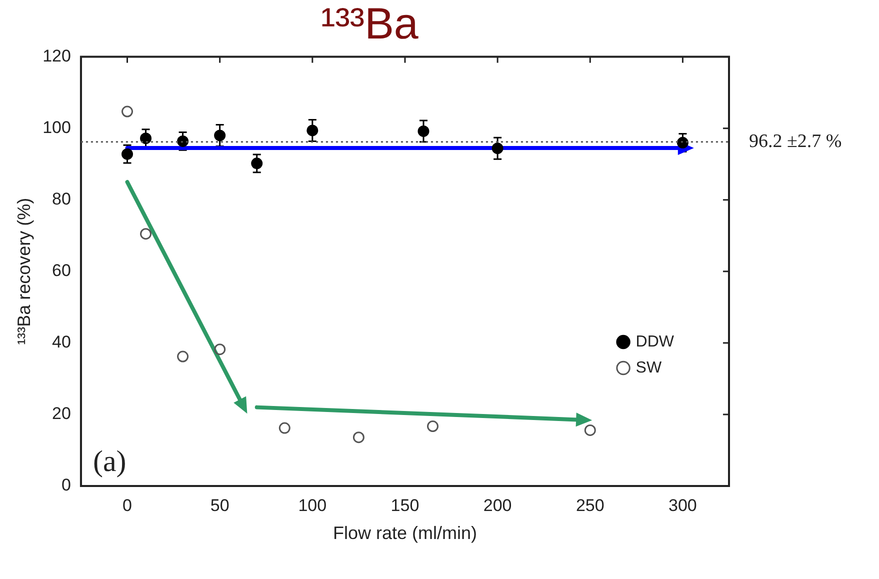 This screenshot has height=579, width=879. Describe the element at coordinates (682, 505) in the screenshot. I see `x-tick-label: 300` at that location.